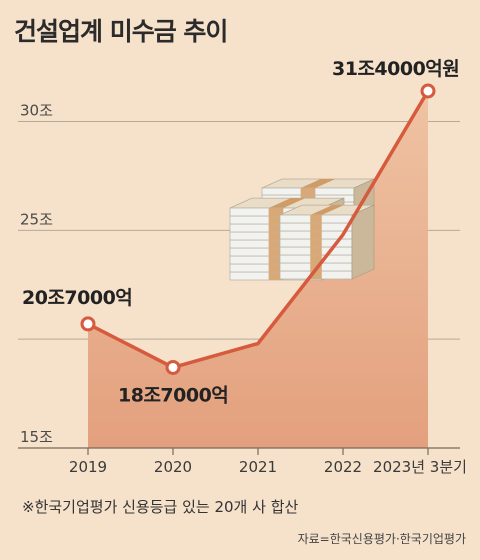  I want to click on x-tick-label: 2019, so click(88, 467).